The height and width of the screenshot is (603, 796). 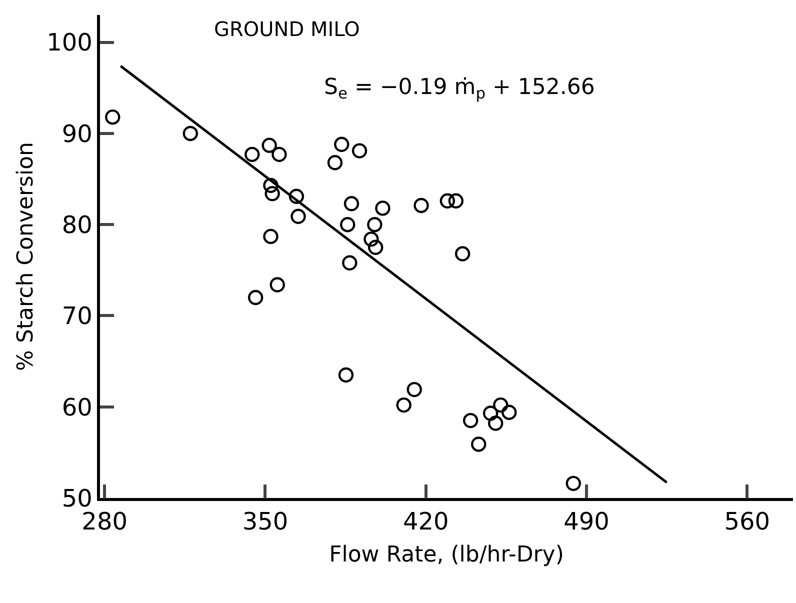 What do you see at coordinates (25, 256) in the screenshot?
I see `y-axis-title: % Starch Conversion` at bounding box center [25, 256].